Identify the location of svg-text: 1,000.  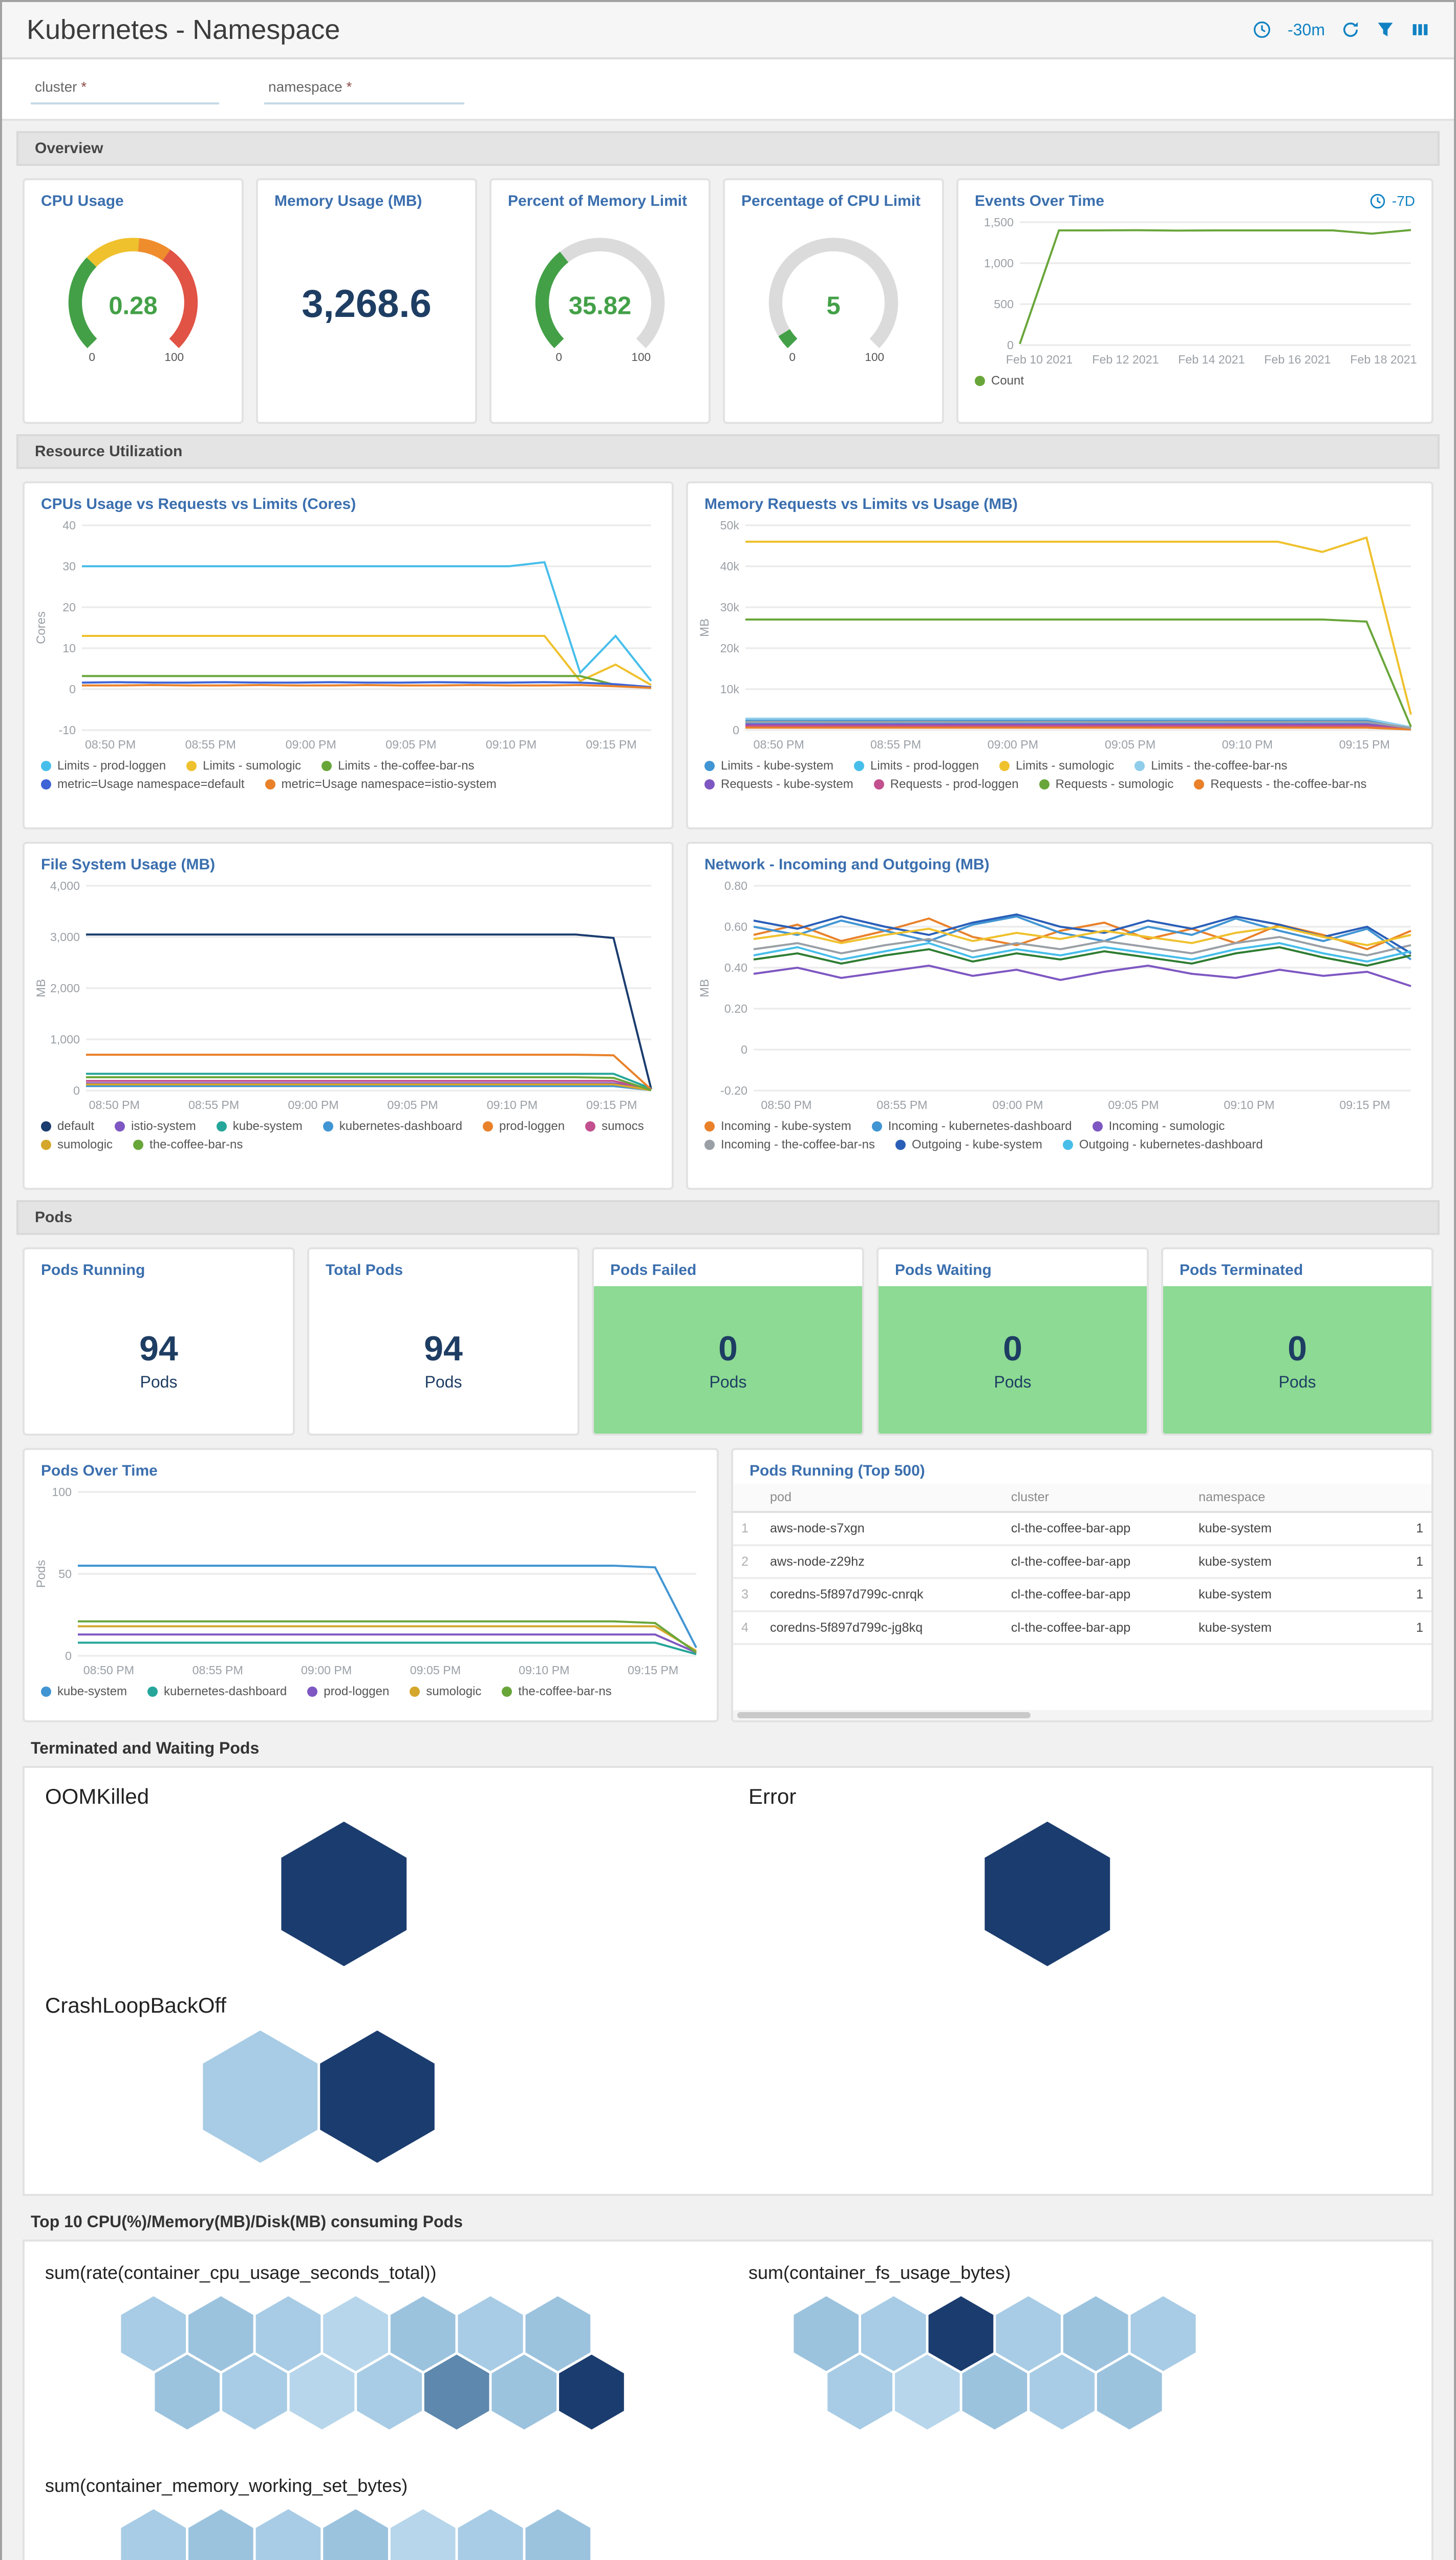
(999, 263).